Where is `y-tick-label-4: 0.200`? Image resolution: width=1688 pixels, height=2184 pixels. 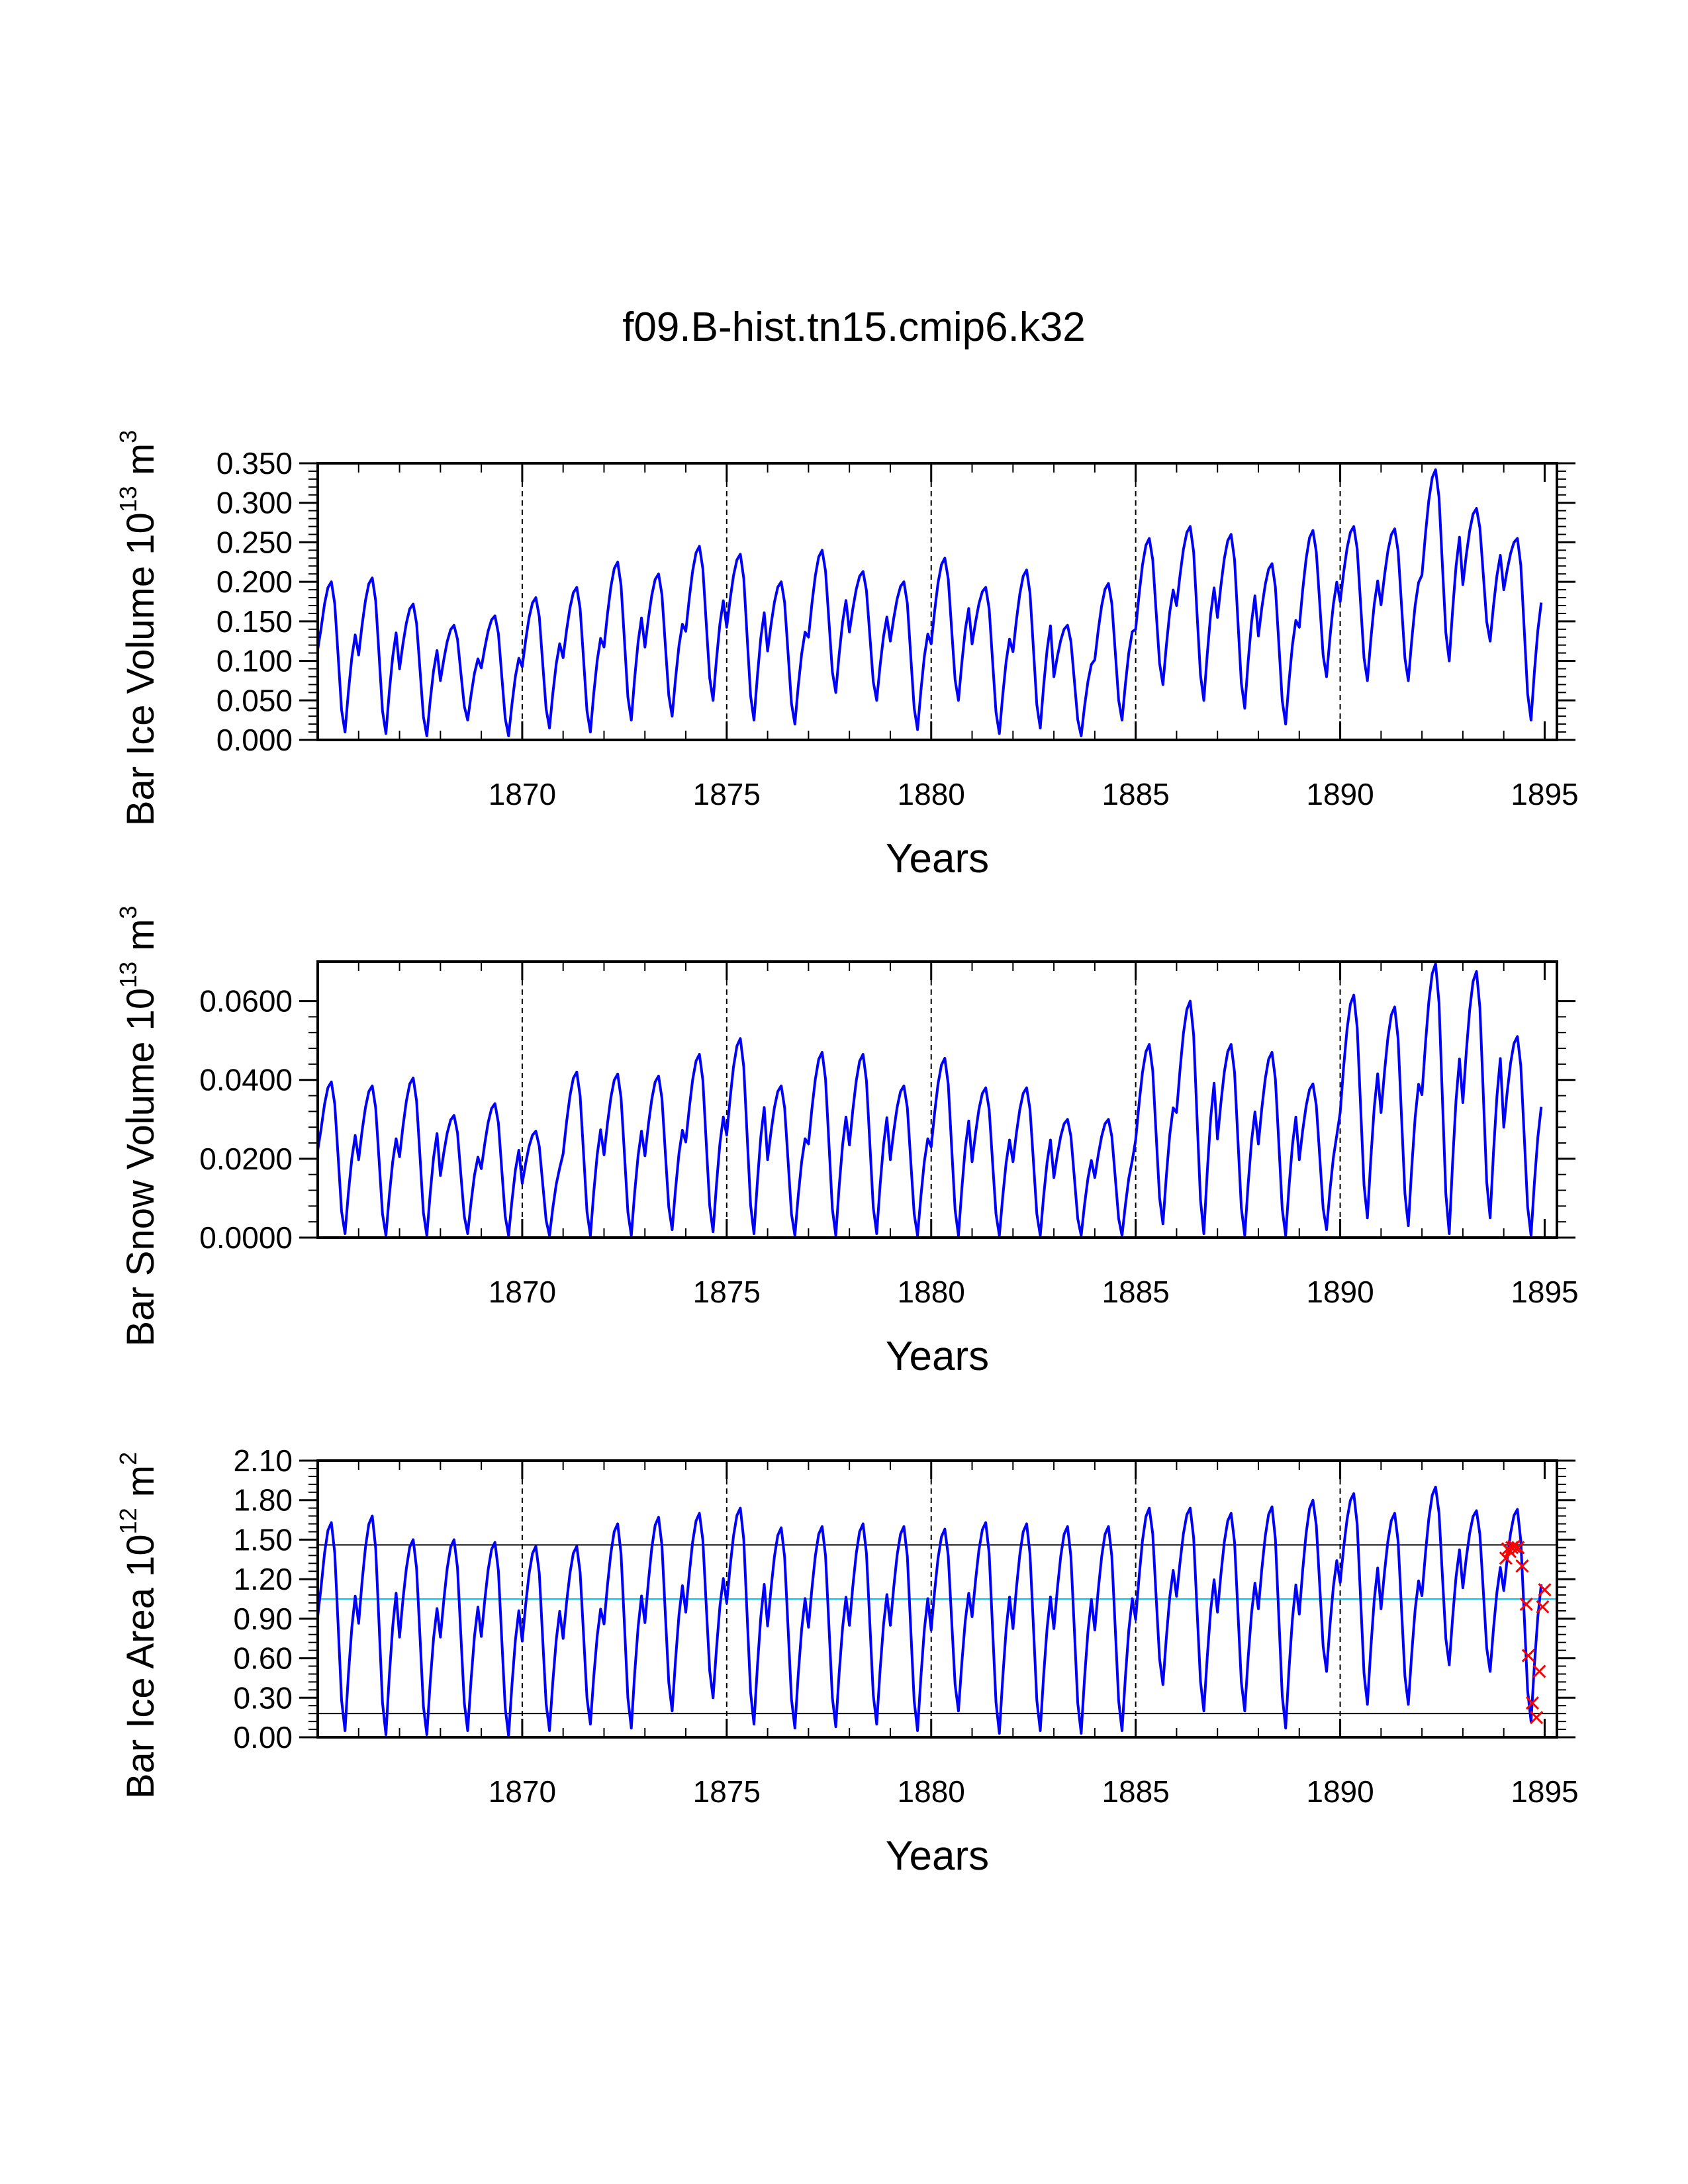 y-tick-label-4: 0.200 is located at coordinates (254, 582).